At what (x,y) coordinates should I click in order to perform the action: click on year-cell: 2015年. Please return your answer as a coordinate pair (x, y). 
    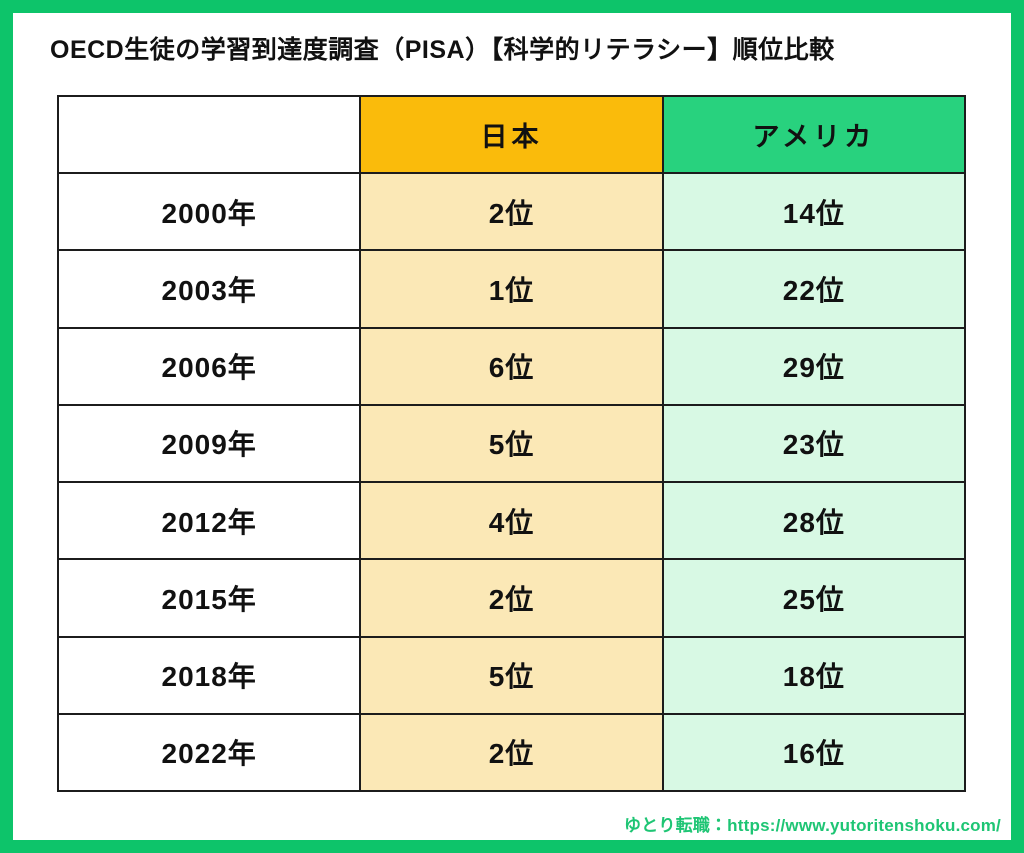
    Looking at the image, I should click on (209, 598).